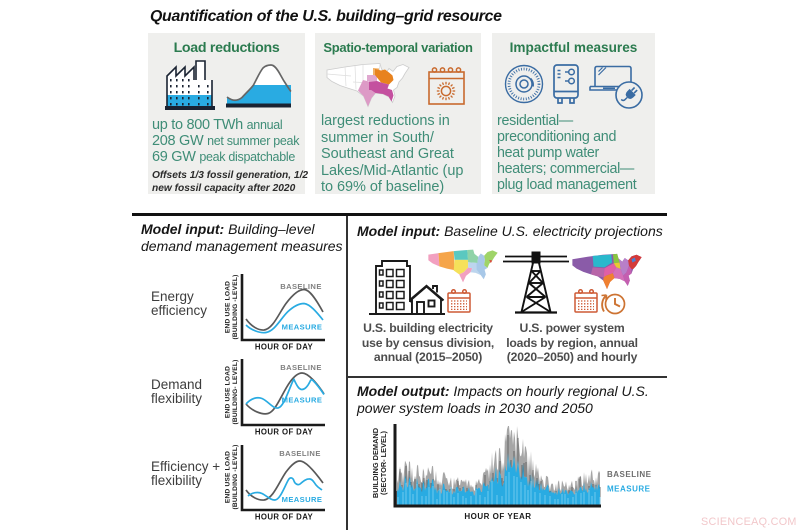 Image resolution: width=800 pixels, height=530 pixels. What do you see at coordinates (497, 516) in the screenshot?
I see `svg-text: HOUR OF YEAR` at bounding box center [497, 516].